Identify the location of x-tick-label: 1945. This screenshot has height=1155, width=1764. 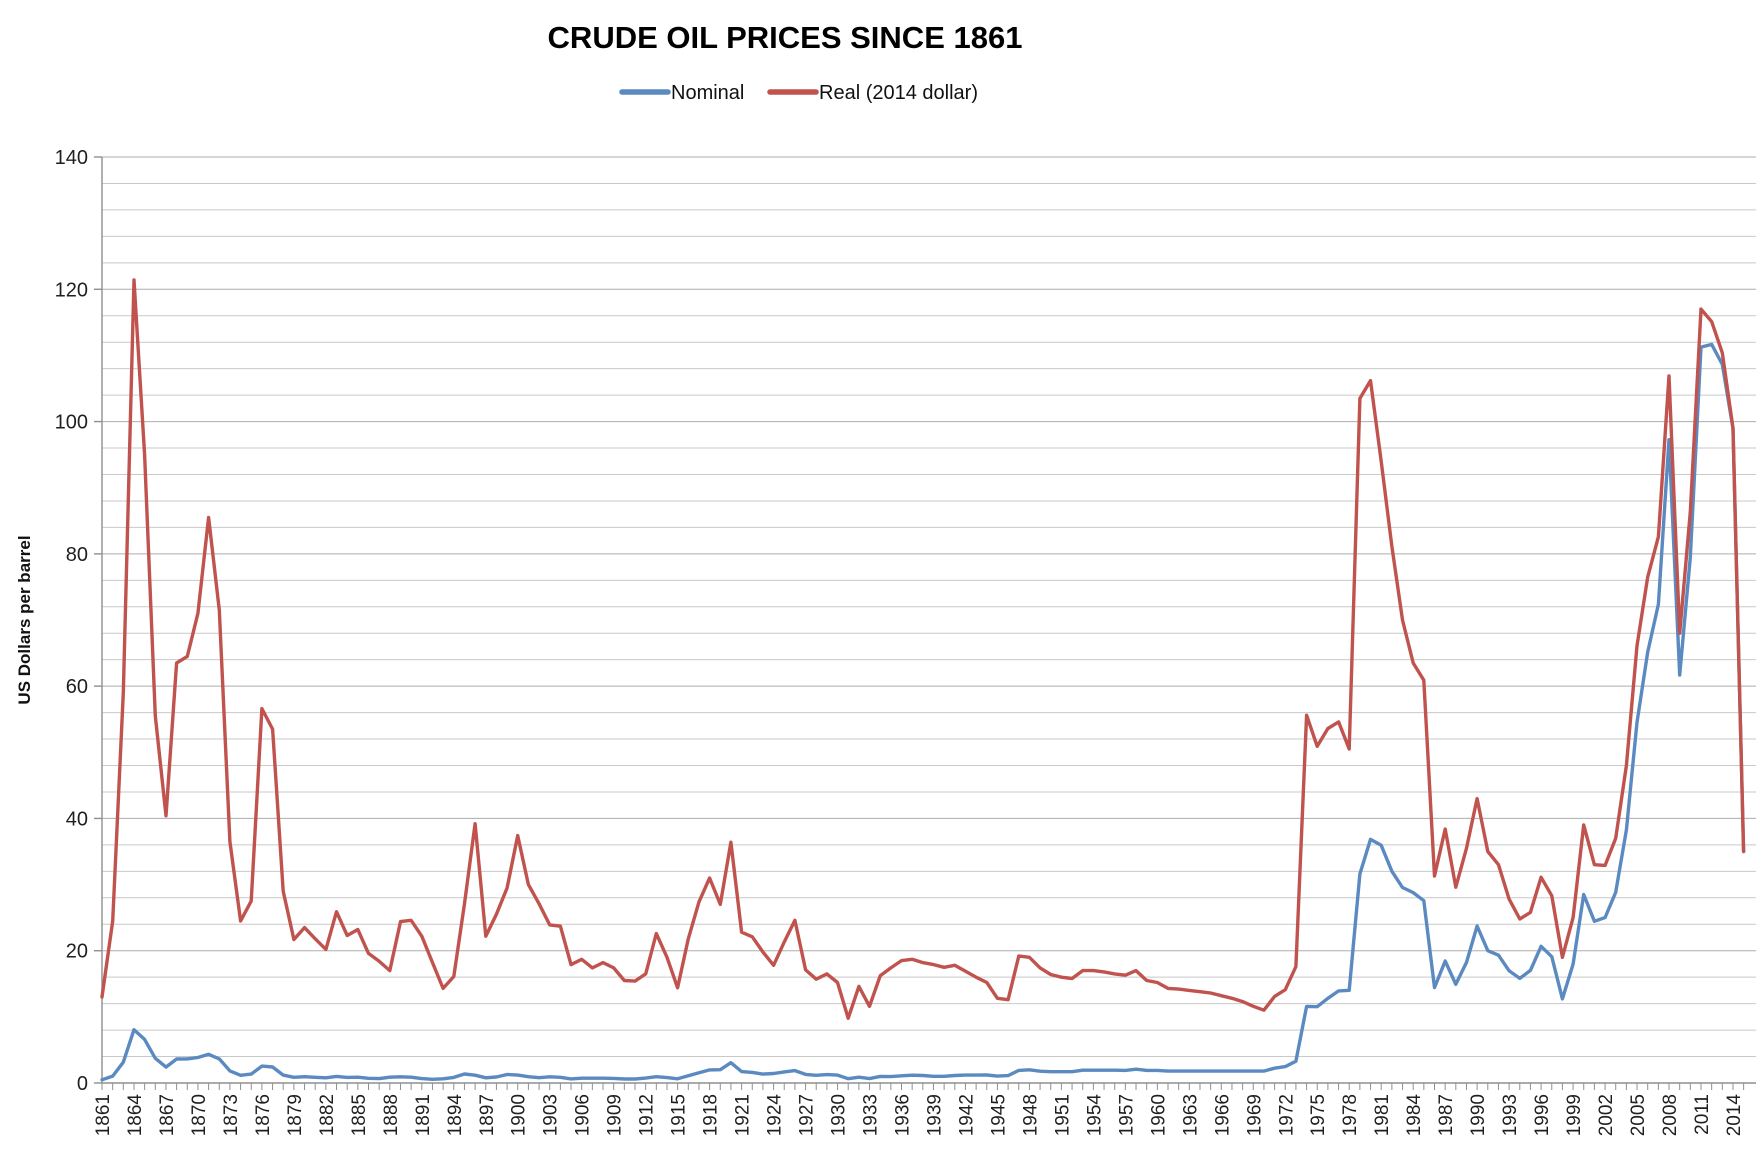
(998, 1115).